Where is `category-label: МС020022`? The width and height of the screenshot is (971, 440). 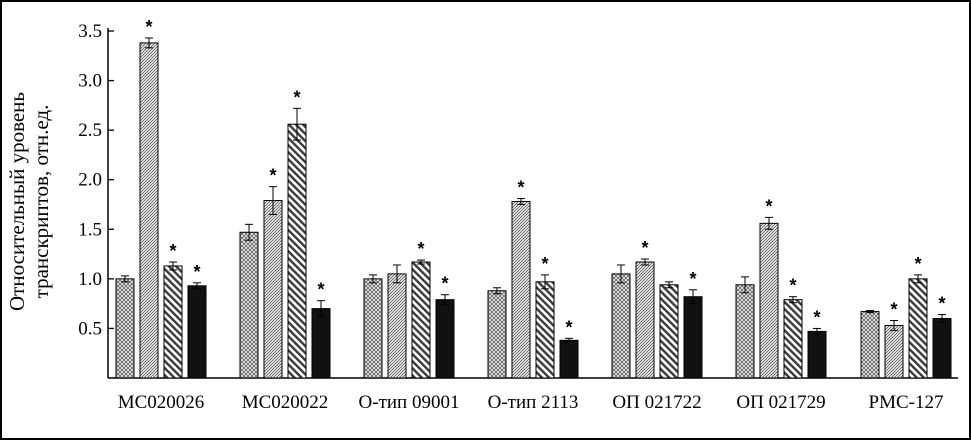
category-label: МС020022 is located at coordinates (285, 402).